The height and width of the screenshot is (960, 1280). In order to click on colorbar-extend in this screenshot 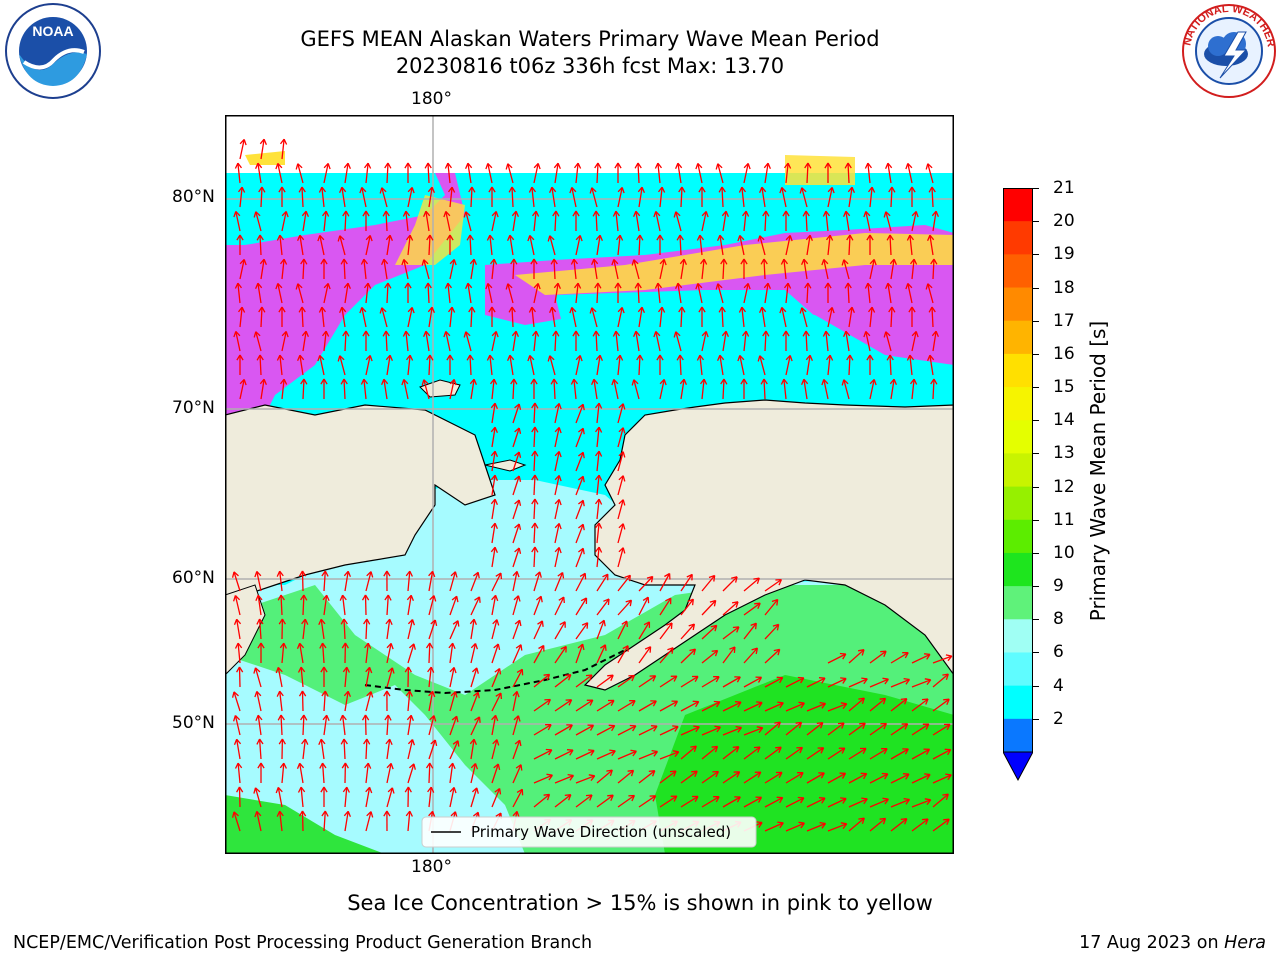, I will do `click(1018, 766)`.